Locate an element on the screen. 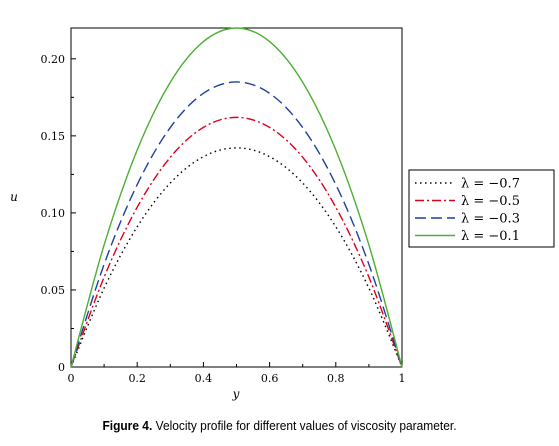 The width and height of the screenshot is (559, 446). y-axis-label: u is located at coordinates (14, 197).